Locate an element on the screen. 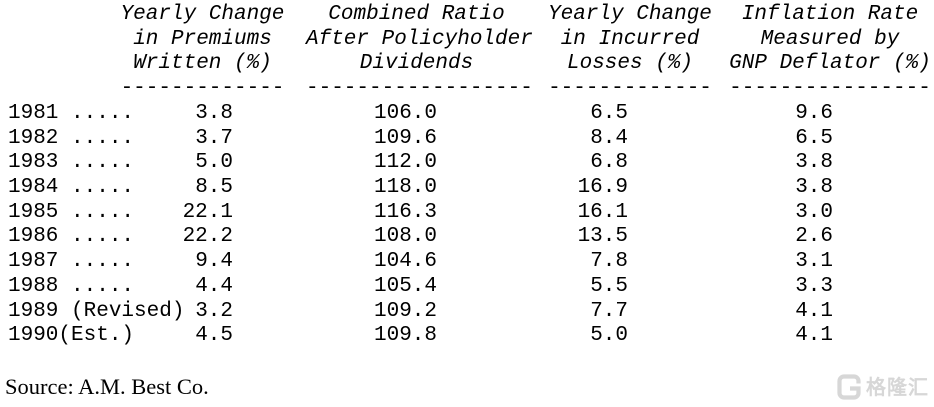 This screenshot has width=934, height=407. cell-combined_ratio: 106.0 is located at coordinates (405, 113).